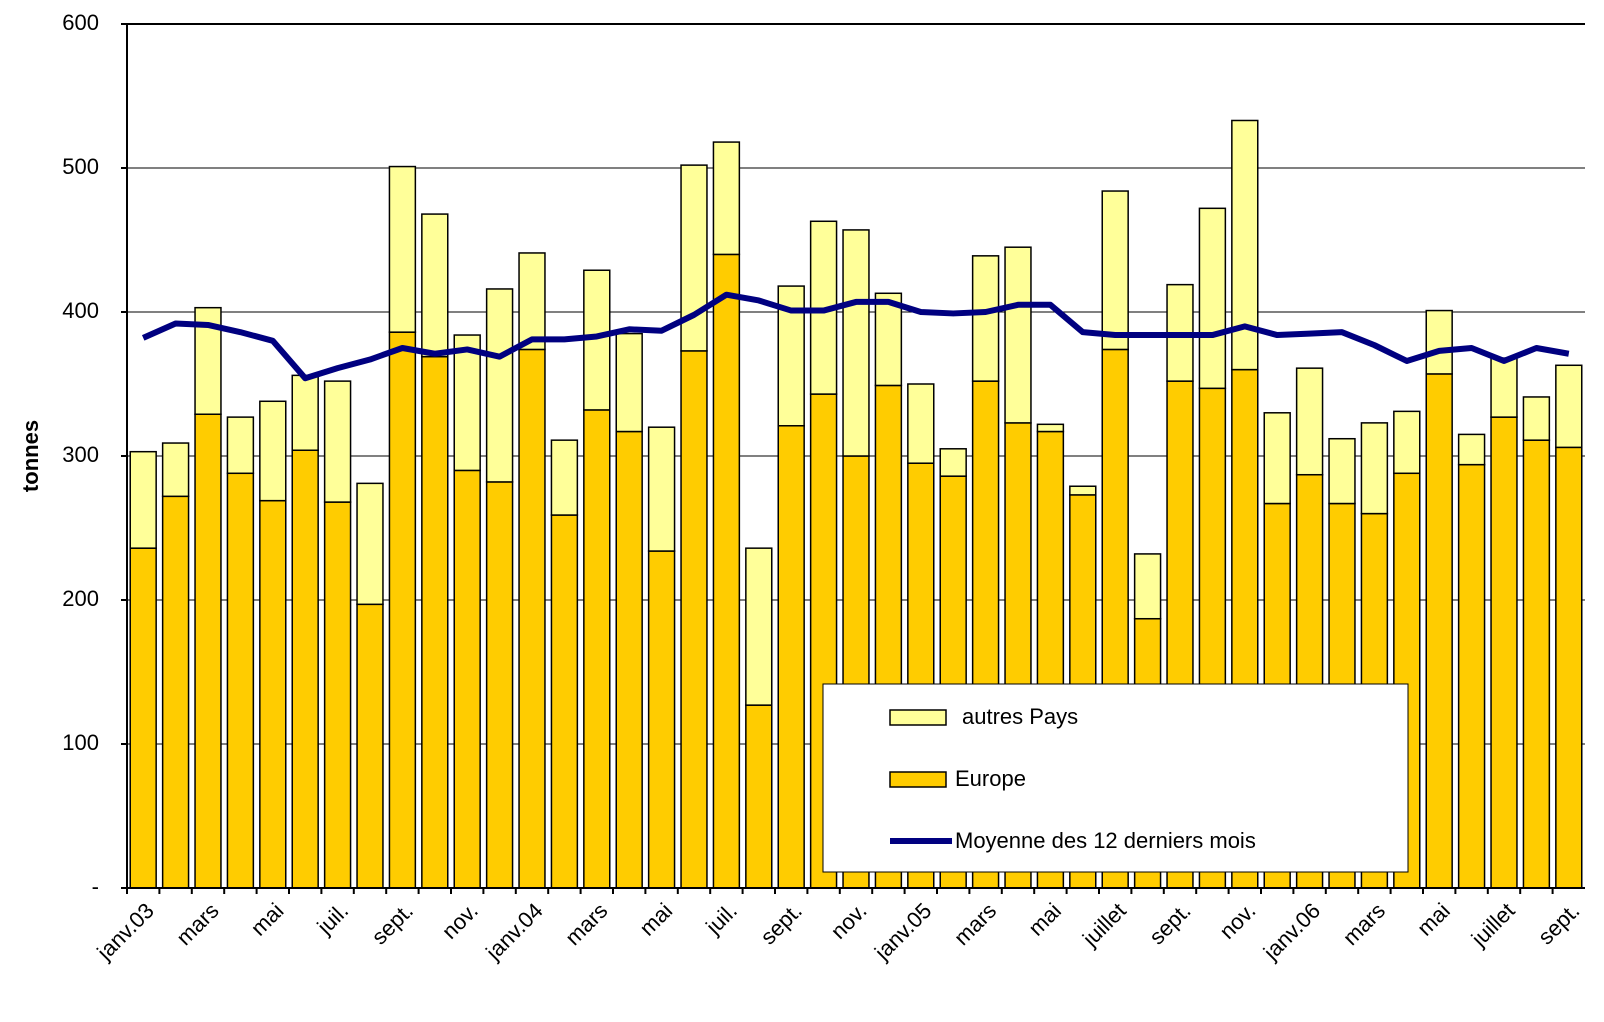  Describe the element at coordinates (513, 931) in the screenshot. I see `x-tick-label: janv.04` at that location.